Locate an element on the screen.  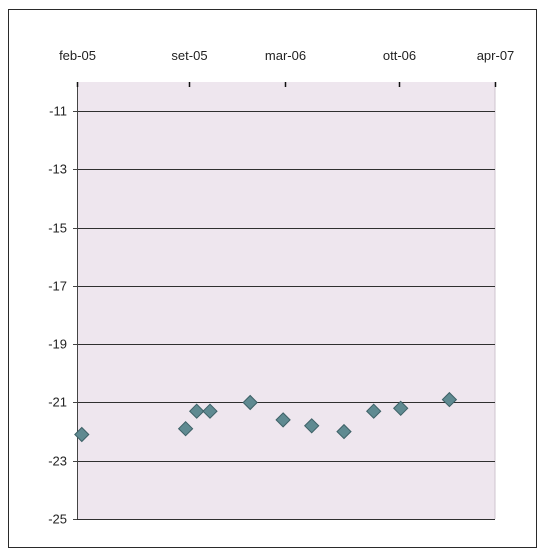
y-tick-label: -23 is located at coordinates (57, 461).